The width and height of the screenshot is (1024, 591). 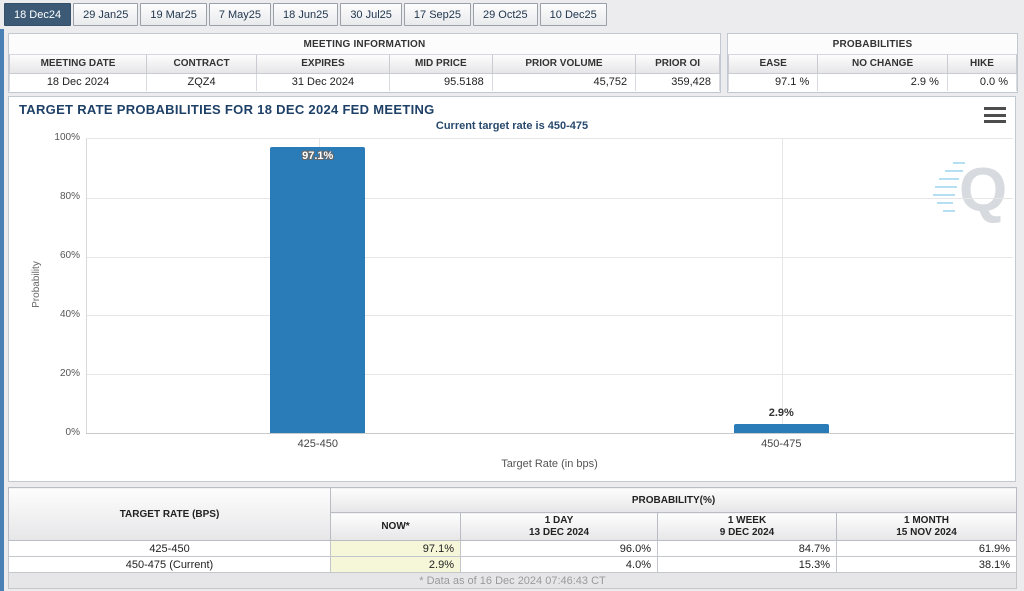 What do you see at coordinates (926, 526) in the screenshot?
I see `one-month-header: 1 MONTH 15 NOV 2024` at bounding box center [926, 526].